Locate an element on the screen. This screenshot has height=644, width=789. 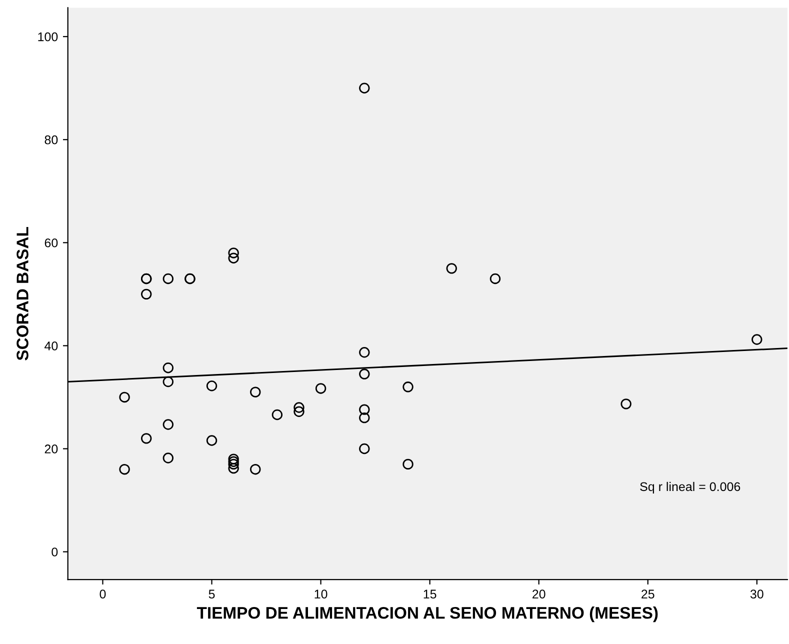
x-axis-title: TIEMPO DE ALIMENTACION AL SENO MATERNO (MESES) is located at coordinates (427, 614).